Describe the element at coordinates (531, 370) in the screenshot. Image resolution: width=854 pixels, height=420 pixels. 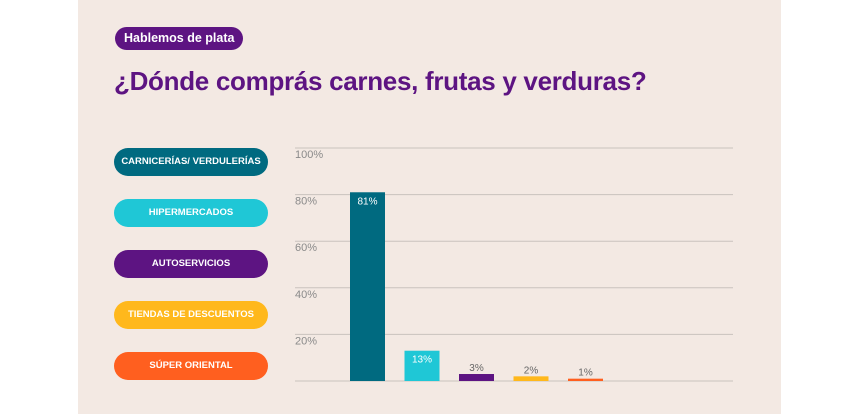
I see `data-label: 2%` at that location.